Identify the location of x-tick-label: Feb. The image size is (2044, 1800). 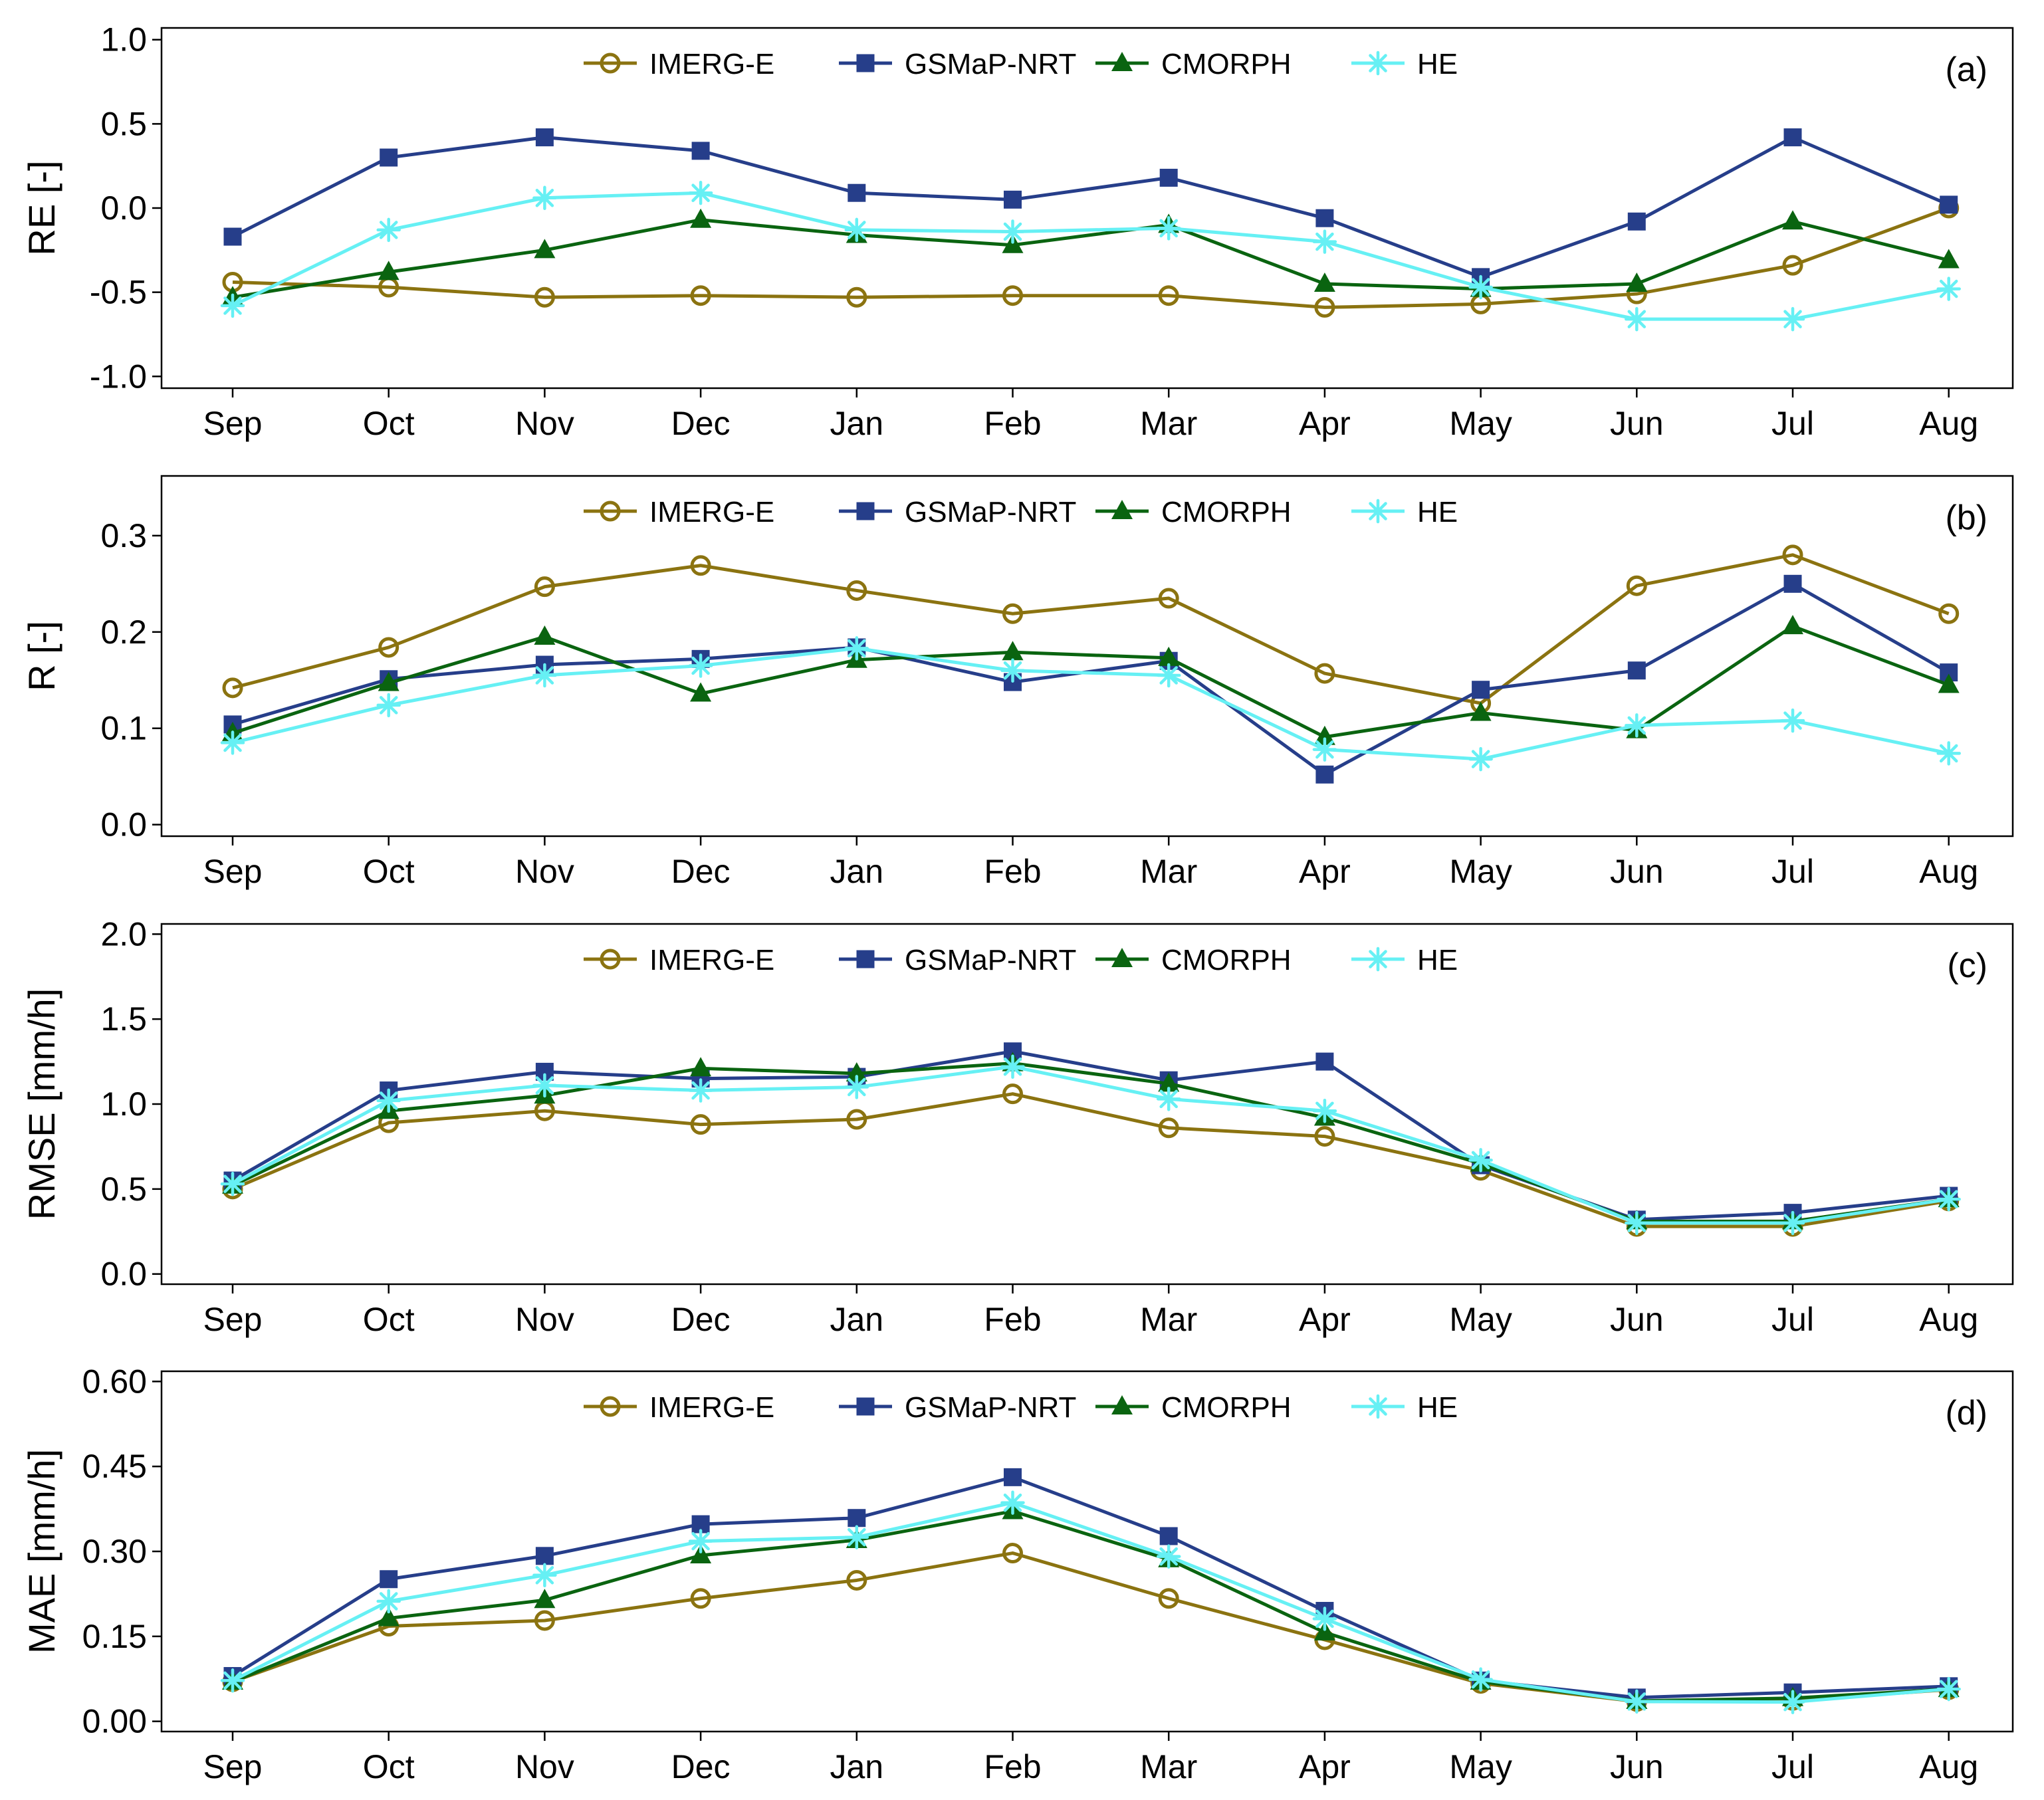
(1012, 871).